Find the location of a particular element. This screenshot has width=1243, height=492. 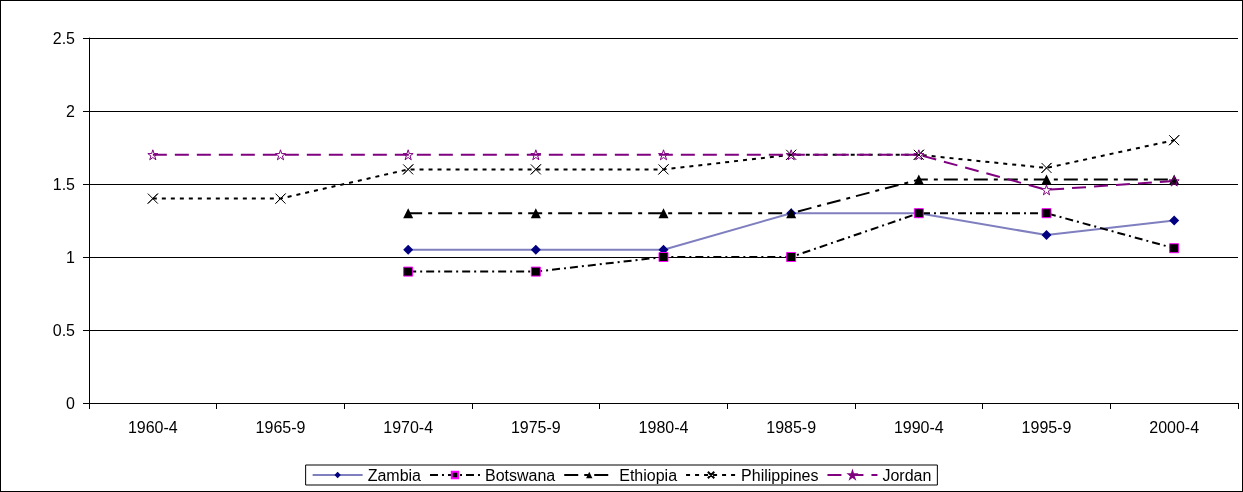

legend-label: Botswana is located at coordinates (520, 475).